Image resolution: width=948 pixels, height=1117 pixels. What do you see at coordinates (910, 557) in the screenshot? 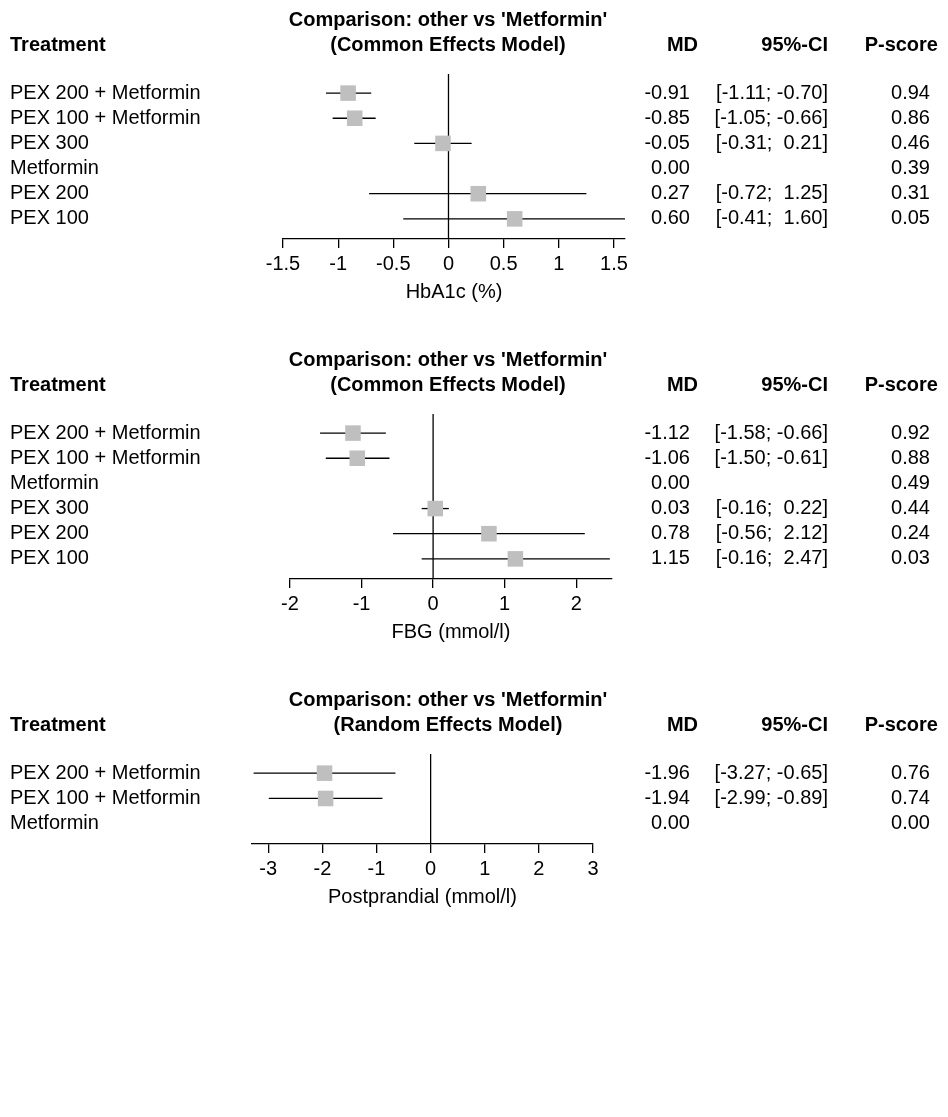
I see `text: 0.03` at bounding box center [910, 557].